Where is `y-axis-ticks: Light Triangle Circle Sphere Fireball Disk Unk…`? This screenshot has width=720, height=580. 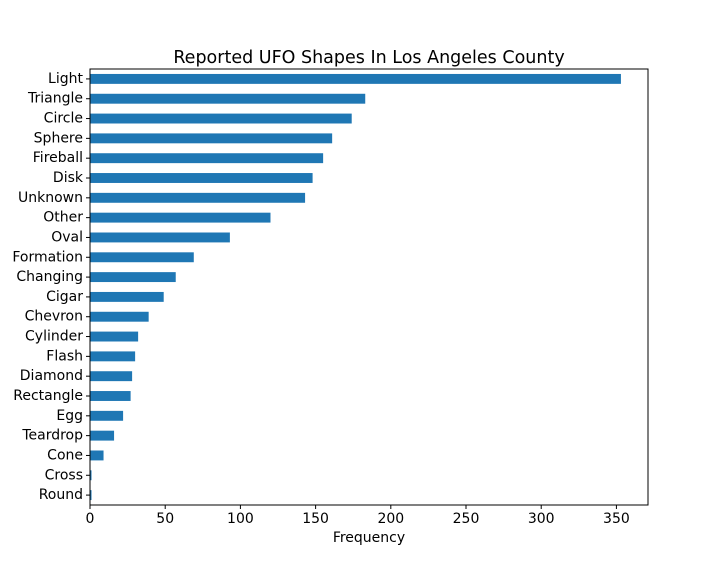
y-axis-ticks: Light Triangle Circle Sphere Fireball Disk Unk… is located at coordinates (51, 287).